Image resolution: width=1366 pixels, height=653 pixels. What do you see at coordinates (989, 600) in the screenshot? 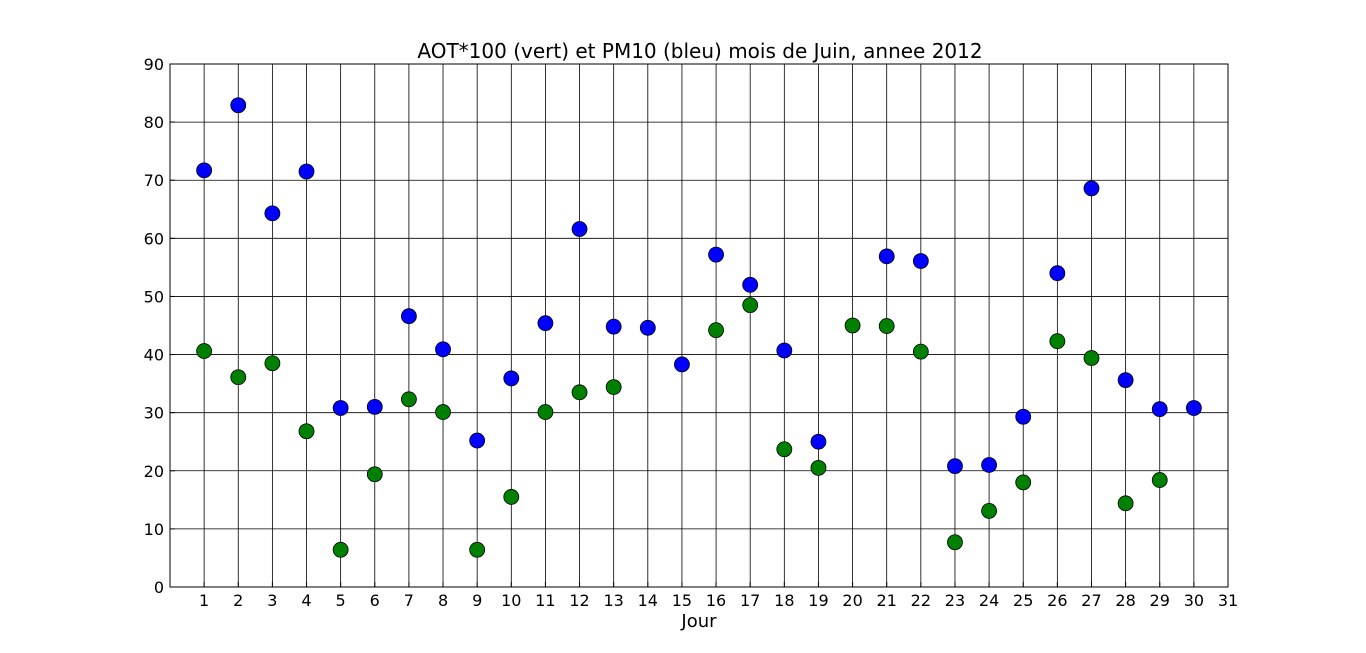
I see `x-tick-label: 24` at bounding box center [989, 600].